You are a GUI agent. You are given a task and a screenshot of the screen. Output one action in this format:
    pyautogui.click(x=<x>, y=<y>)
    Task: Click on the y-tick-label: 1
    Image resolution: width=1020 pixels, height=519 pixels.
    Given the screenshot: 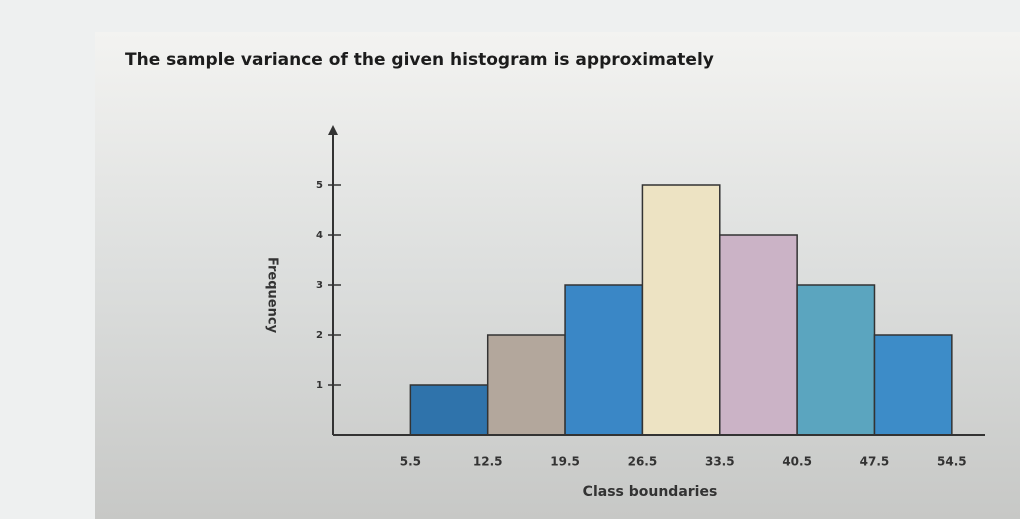 What is the action you would take?
    pyautogui.click(x=319, y=385)
    